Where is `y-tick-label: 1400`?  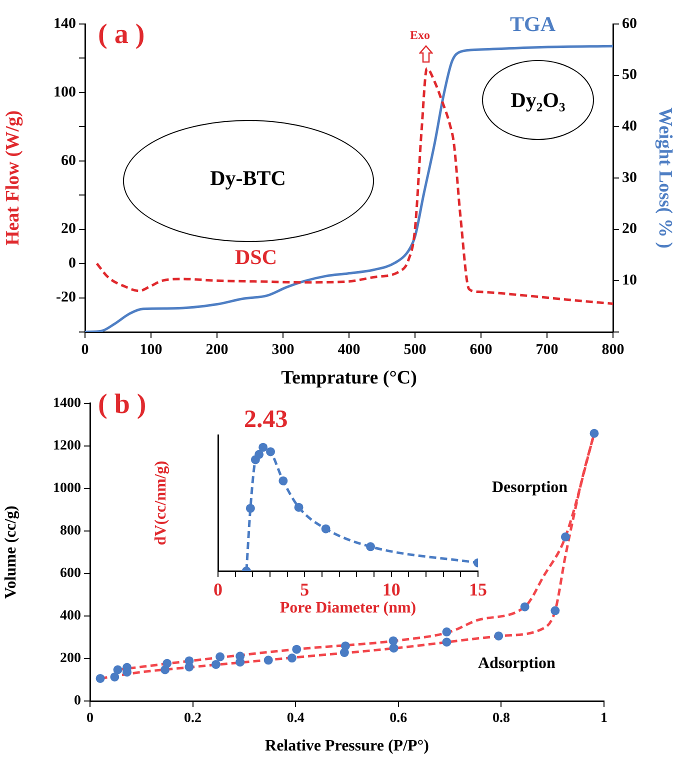 y-tick-label: 1400 is located at coordinates (67, 404).